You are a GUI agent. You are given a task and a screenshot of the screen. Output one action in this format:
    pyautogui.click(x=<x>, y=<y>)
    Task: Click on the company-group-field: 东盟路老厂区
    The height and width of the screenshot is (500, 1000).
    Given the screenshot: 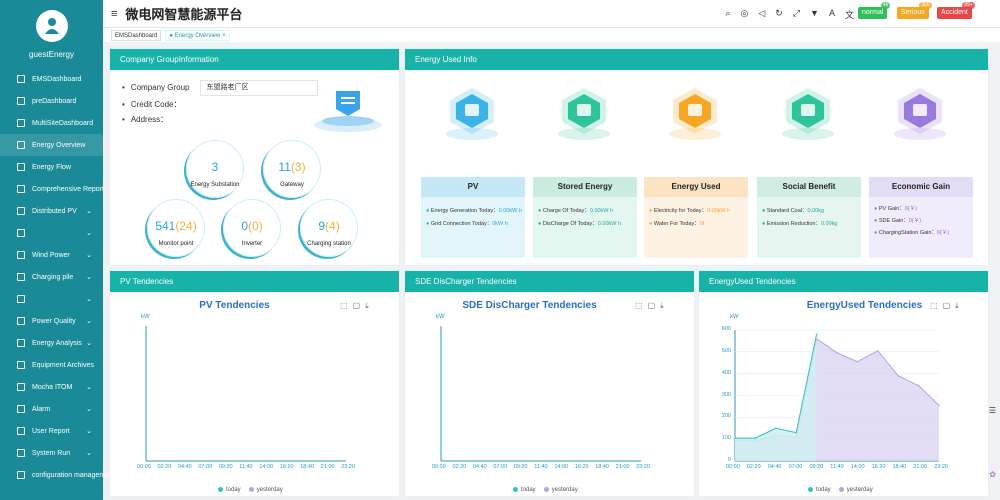 What is the action you would take?
    pyautogui.click(x=258, y=87)
    